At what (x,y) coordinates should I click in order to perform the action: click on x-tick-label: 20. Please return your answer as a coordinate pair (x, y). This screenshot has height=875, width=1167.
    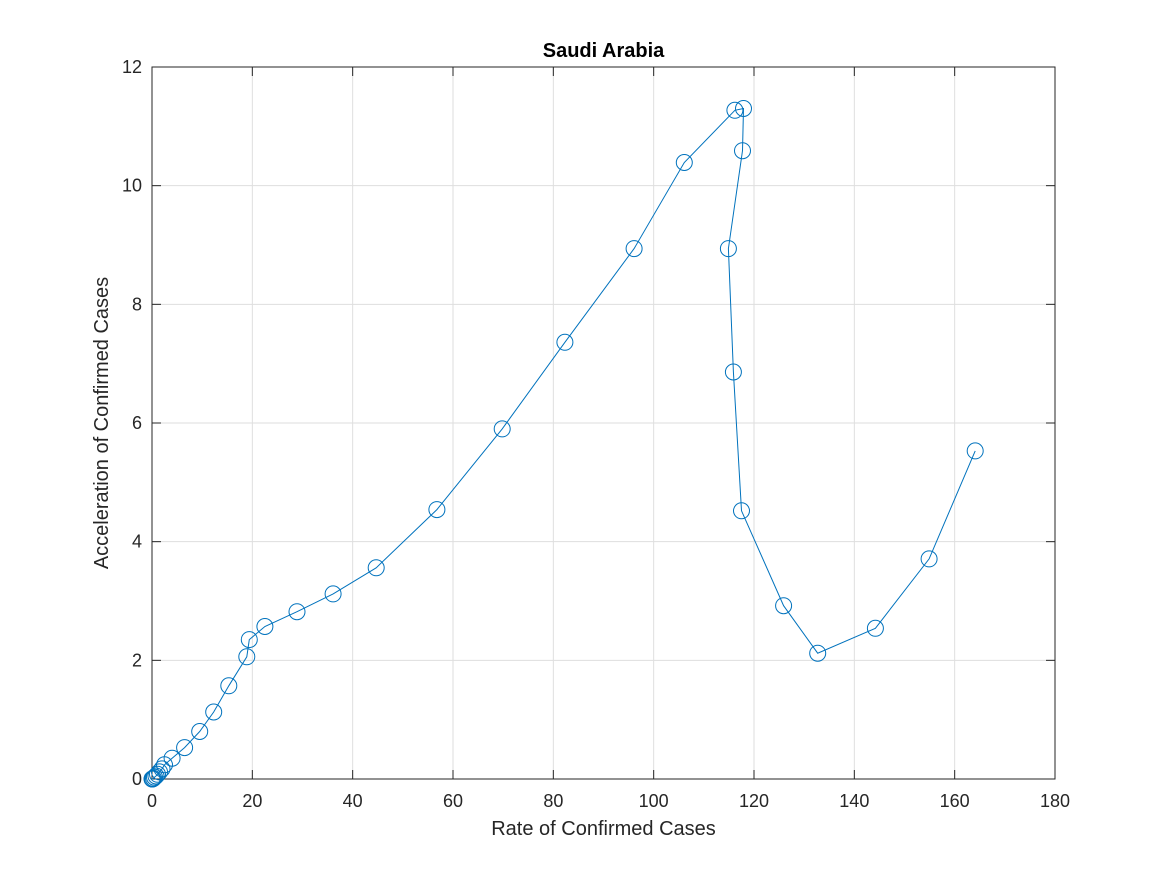
    Looking at the image, I should click on (252, 801).